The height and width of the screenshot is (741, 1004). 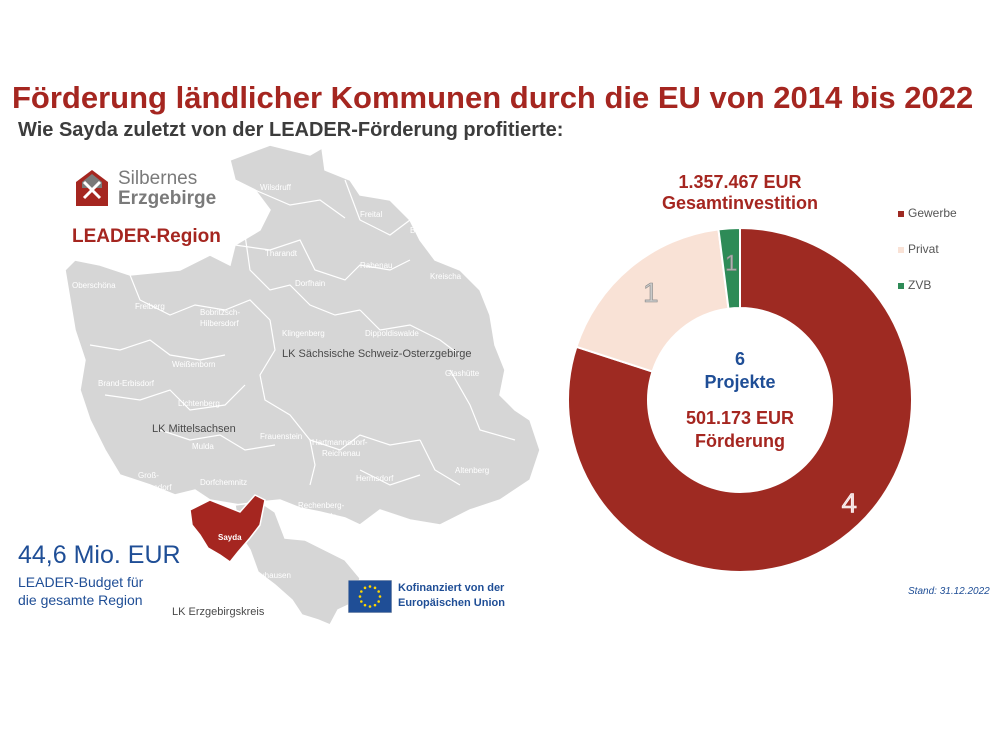 What do you see at coordinates (740, 182) in the screenshot?
I see `total-investment-amount: 1.357.467 EUR` at bounding box center [740, 182].